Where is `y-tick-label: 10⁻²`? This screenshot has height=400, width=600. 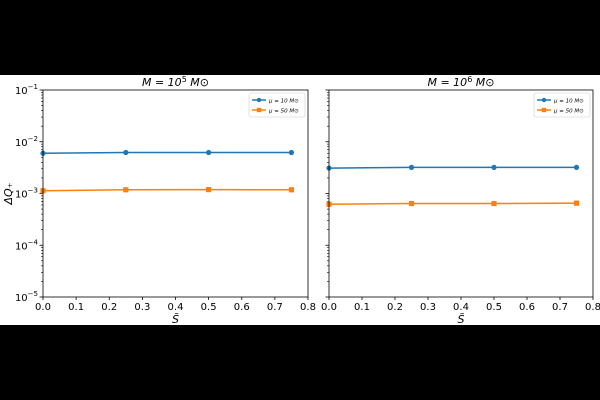 y-tick-label: 10⁻² is located at coordinates (26, 142).